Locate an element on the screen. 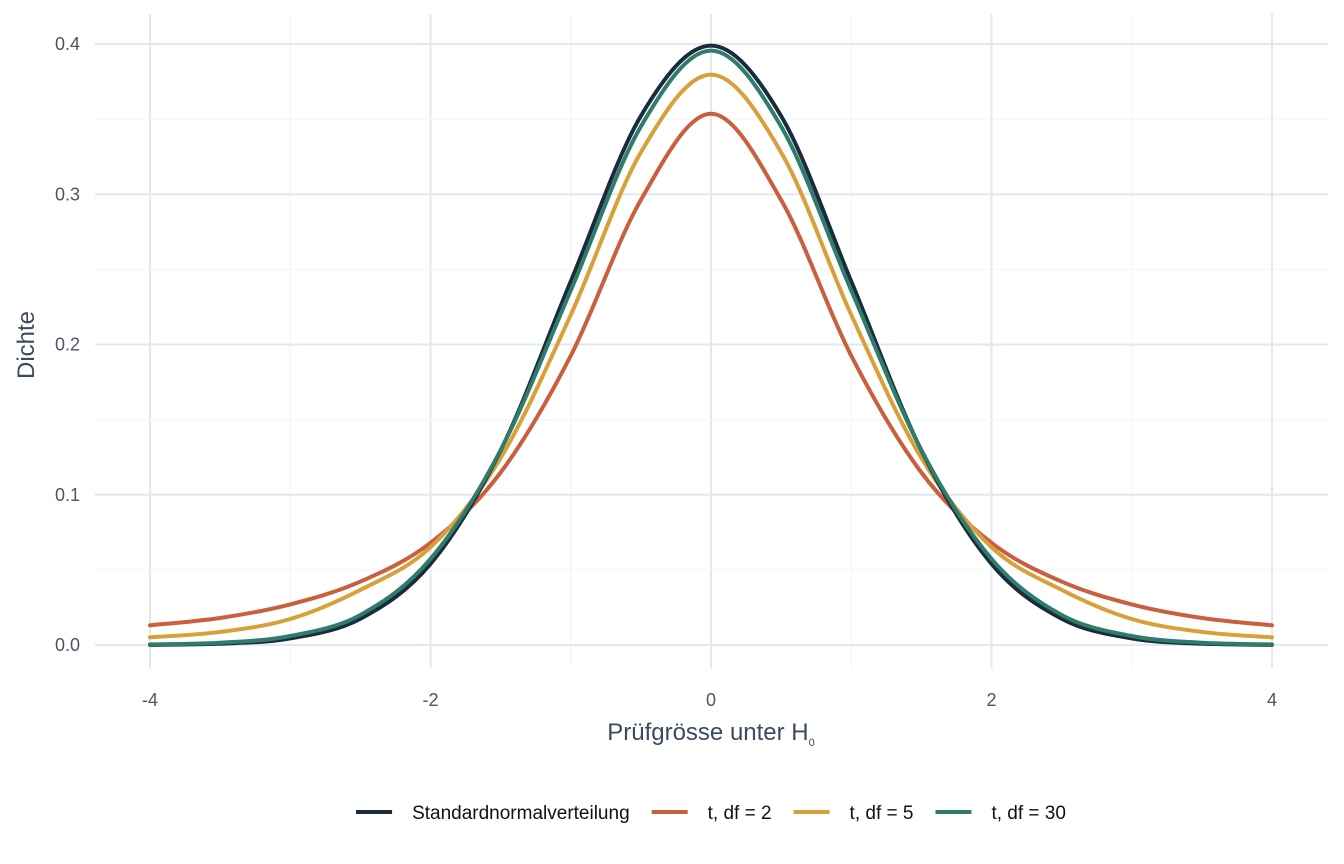  y-tick-label: 0.2 is located at coordinates (67, 345).